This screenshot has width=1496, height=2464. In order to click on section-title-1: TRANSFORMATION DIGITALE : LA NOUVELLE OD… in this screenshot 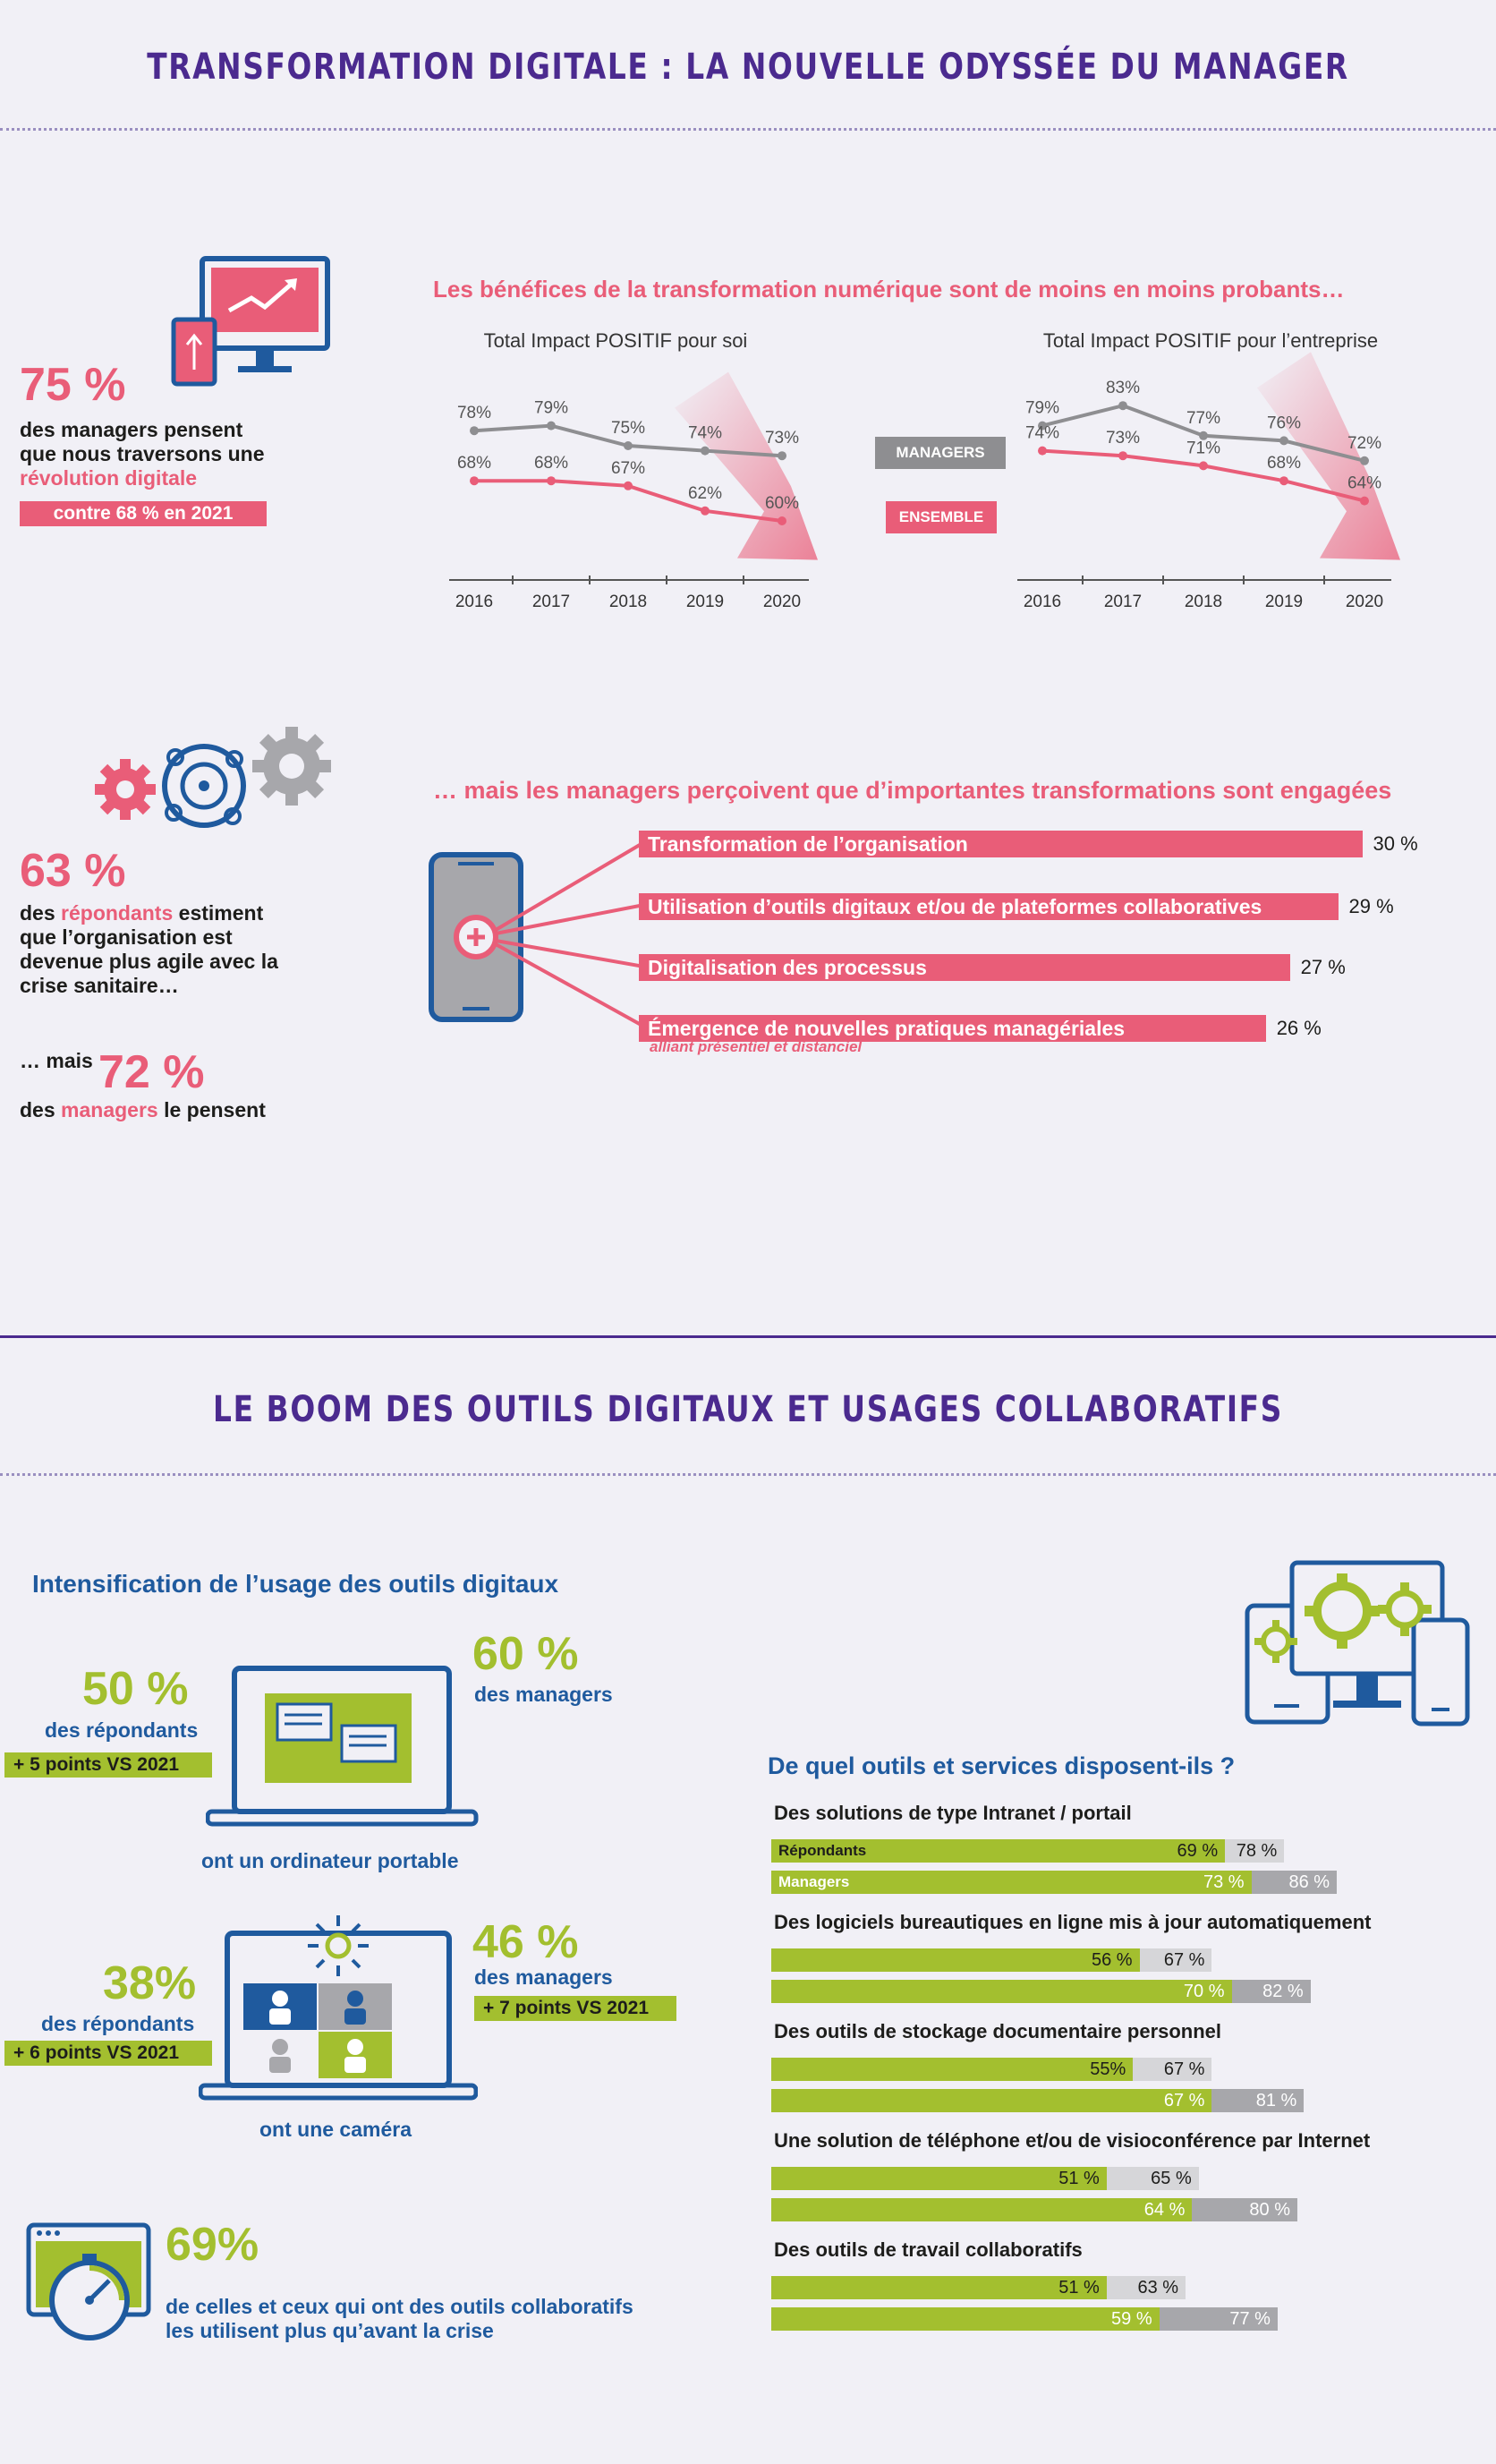, I will do `click(748, 67)`.